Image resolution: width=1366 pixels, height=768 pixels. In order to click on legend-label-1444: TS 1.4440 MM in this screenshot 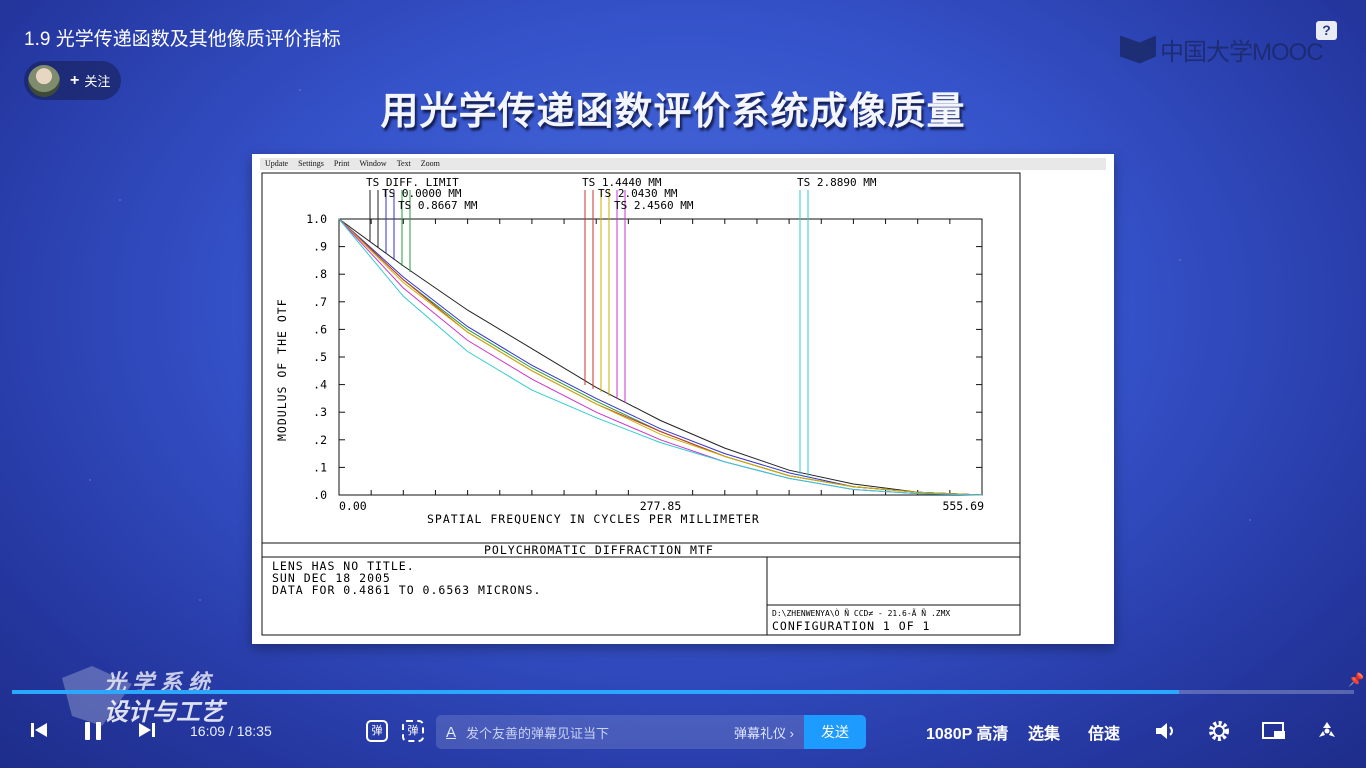, I will do `click(622, 182)`.